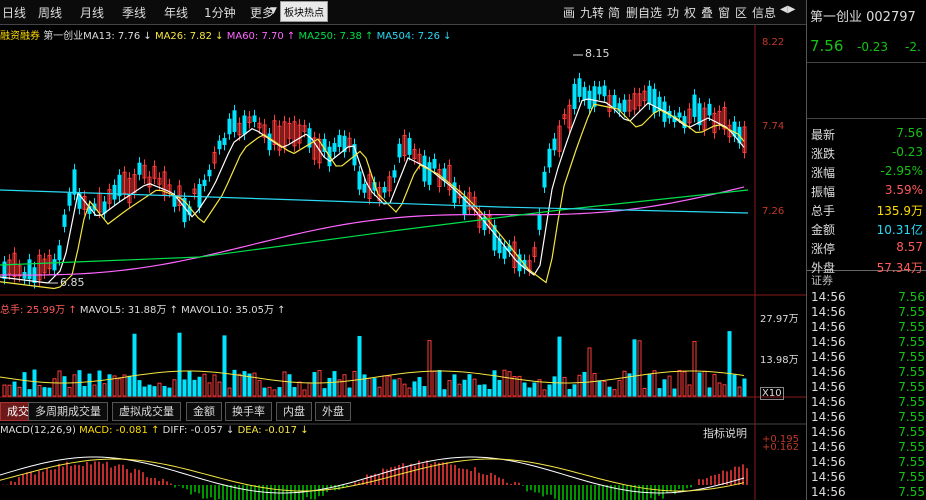 This screenshot has width=926, height=500. Describe the element at coordinates (690, 13) in the screenshot. I see `tool-rights: 权` at that location.